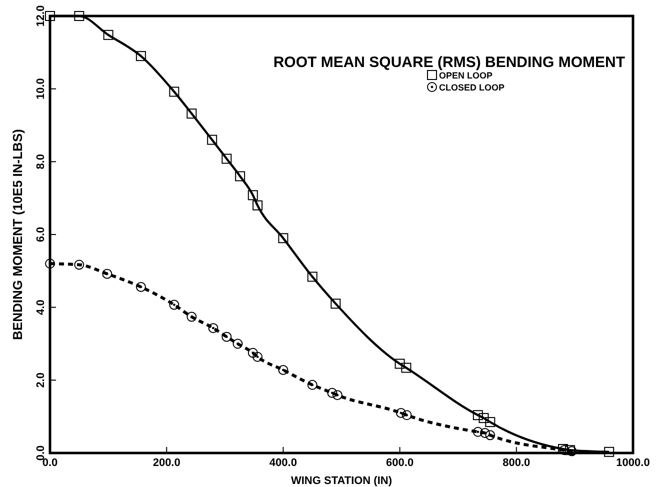 The height and width of the screenshot is (487, 665). I want to click on x-tick-label: 600.0, so click(400, 463).